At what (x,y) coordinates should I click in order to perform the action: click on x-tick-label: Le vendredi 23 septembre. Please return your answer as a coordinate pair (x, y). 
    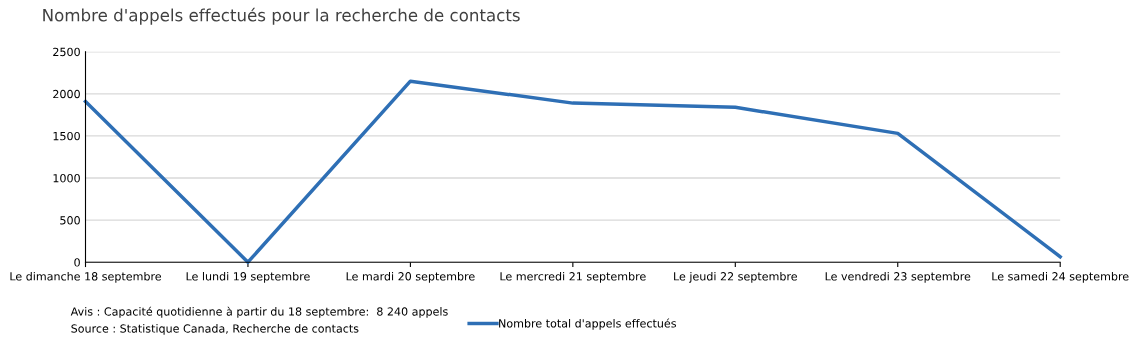
    Looking at the image, I should click on (898, 277).